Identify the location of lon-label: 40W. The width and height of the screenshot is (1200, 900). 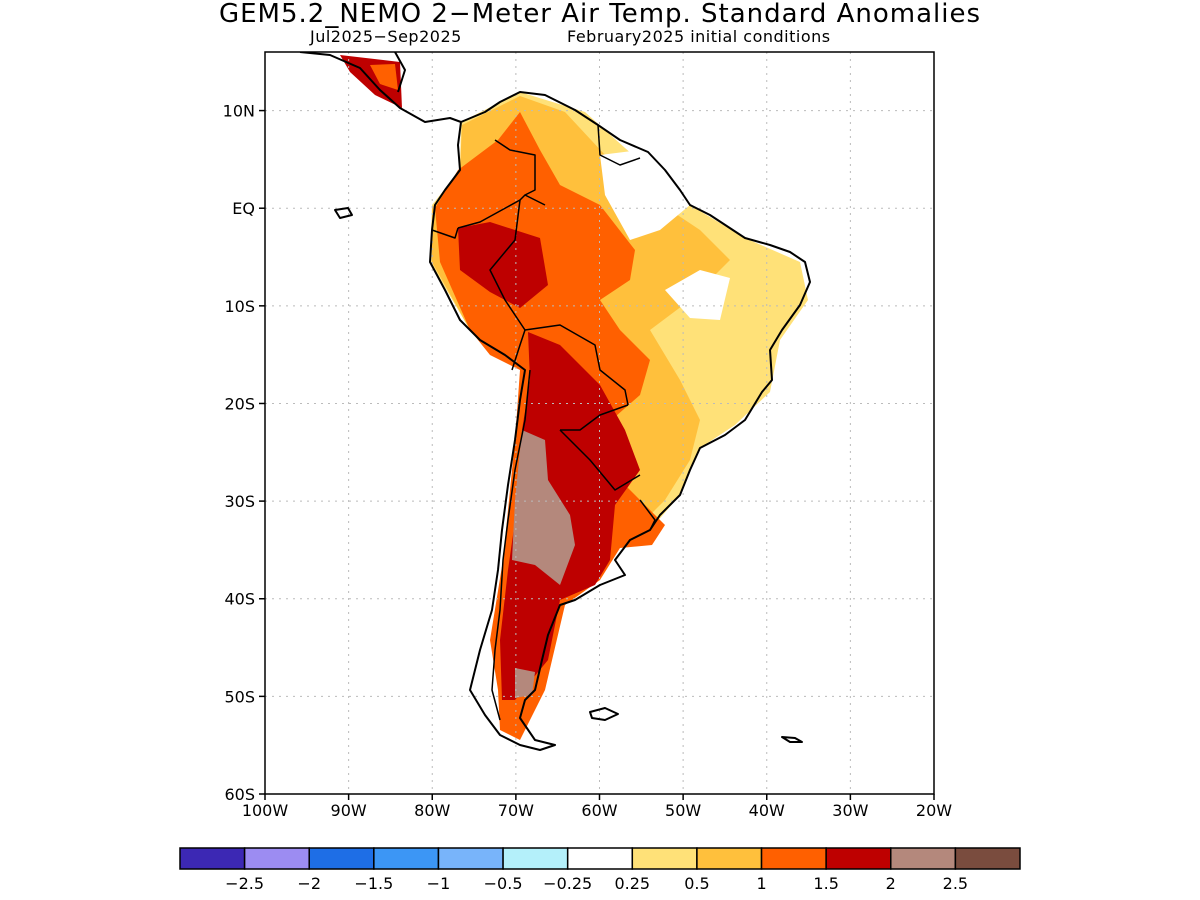
(767, 810).